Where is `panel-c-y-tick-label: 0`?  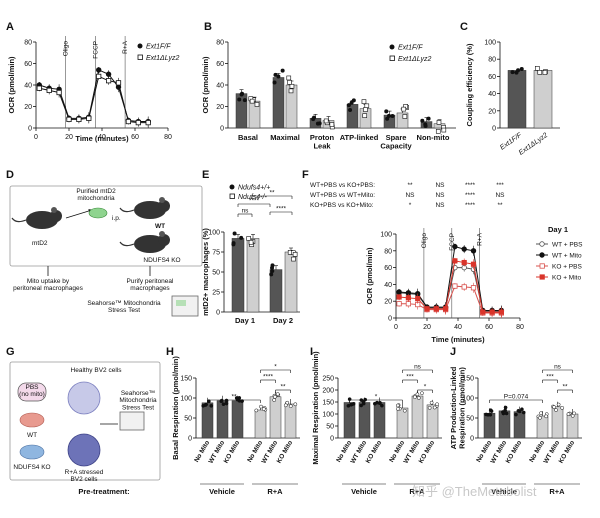 panel-c-y-tick-label: 0 is located at coordinates (494, 129).